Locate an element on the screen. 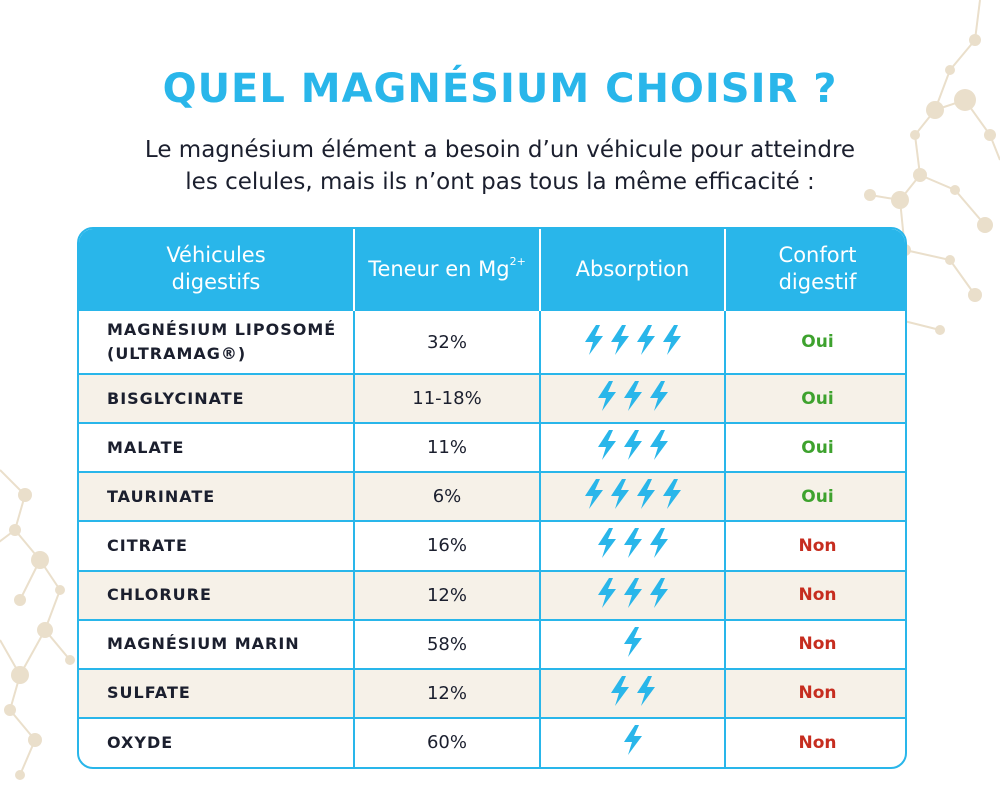 Image resolution: width=1000 pixels, height=793 pixels. vehicle-name: MALATE is located at coordinates (146, 447).